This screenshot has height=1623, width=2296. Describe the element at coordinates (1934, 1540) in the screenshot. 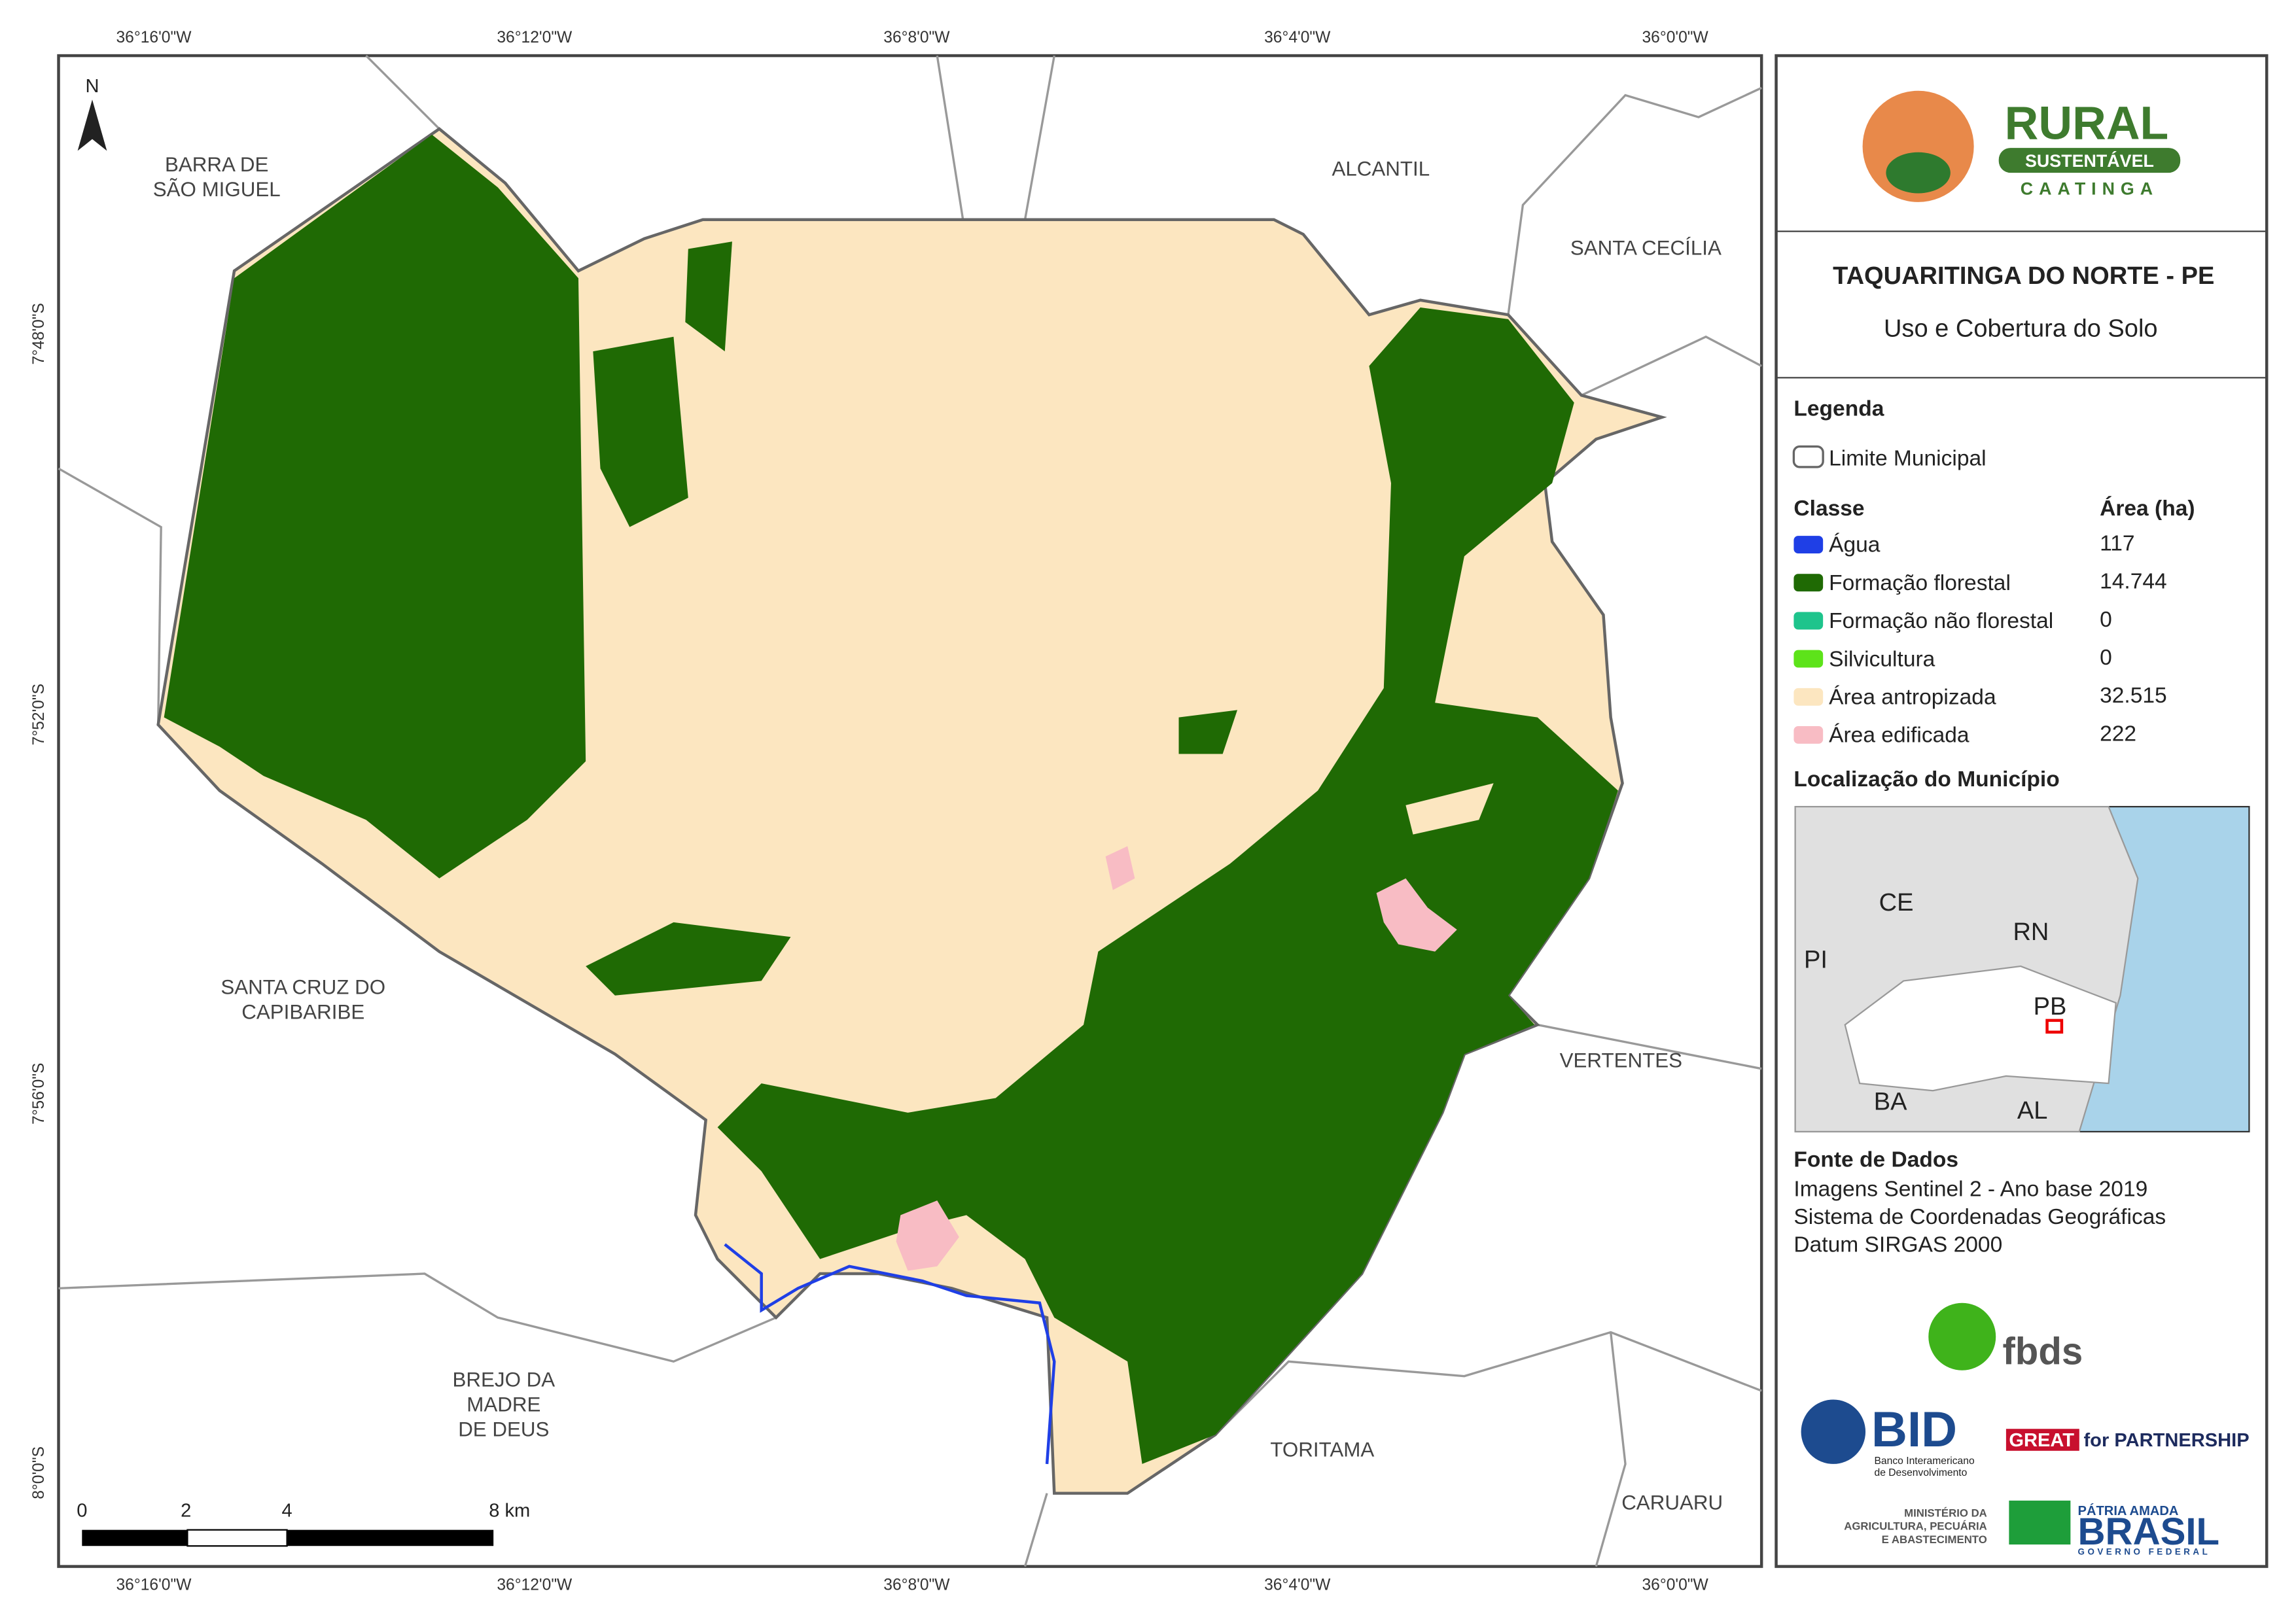

I see `ministry-logo: E ABASTECIMENTO` at that location.